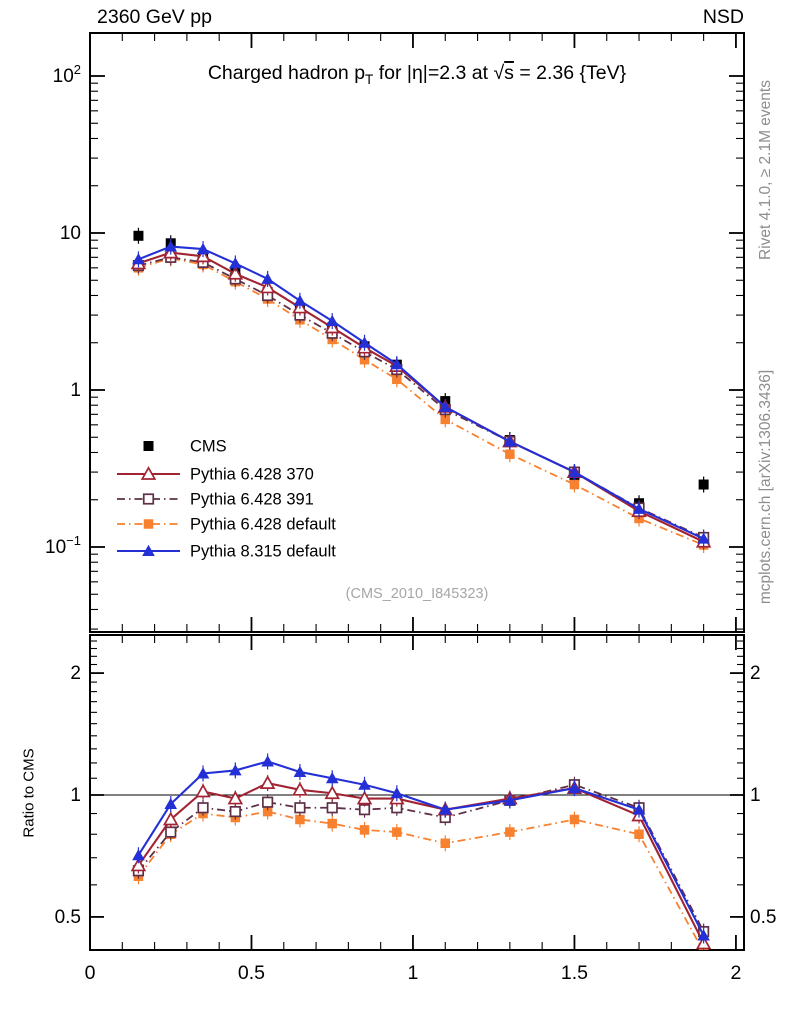 The height and width of the screenshot is (1024, 786). Describe the element at coordinates (263, 525) in the screenshot. I see `legend-label: Pythia 6.428 default` at that location.